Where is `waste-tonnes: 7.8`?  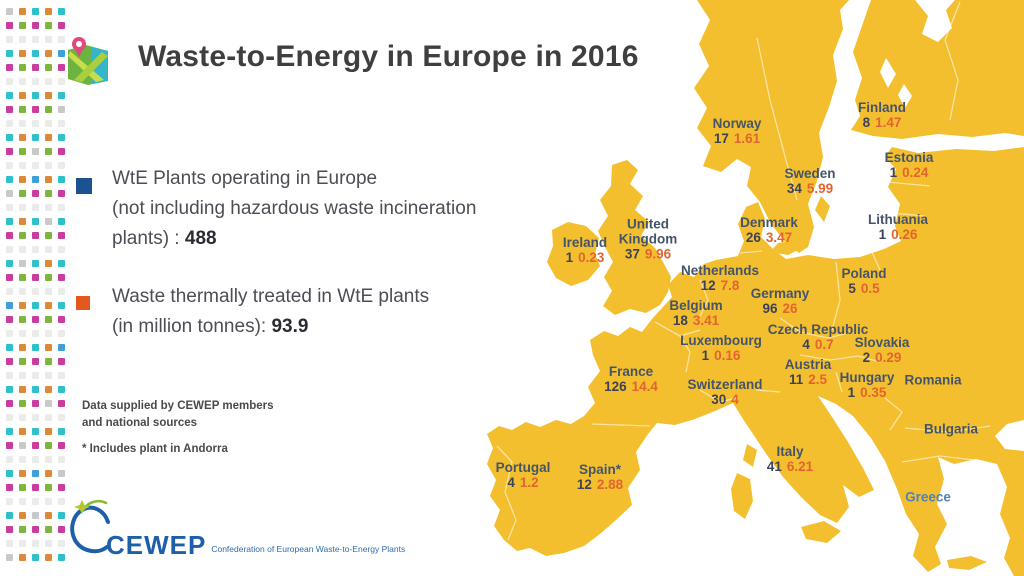 waste-tonnes: 7.8 is located at coordinates (730, 285).